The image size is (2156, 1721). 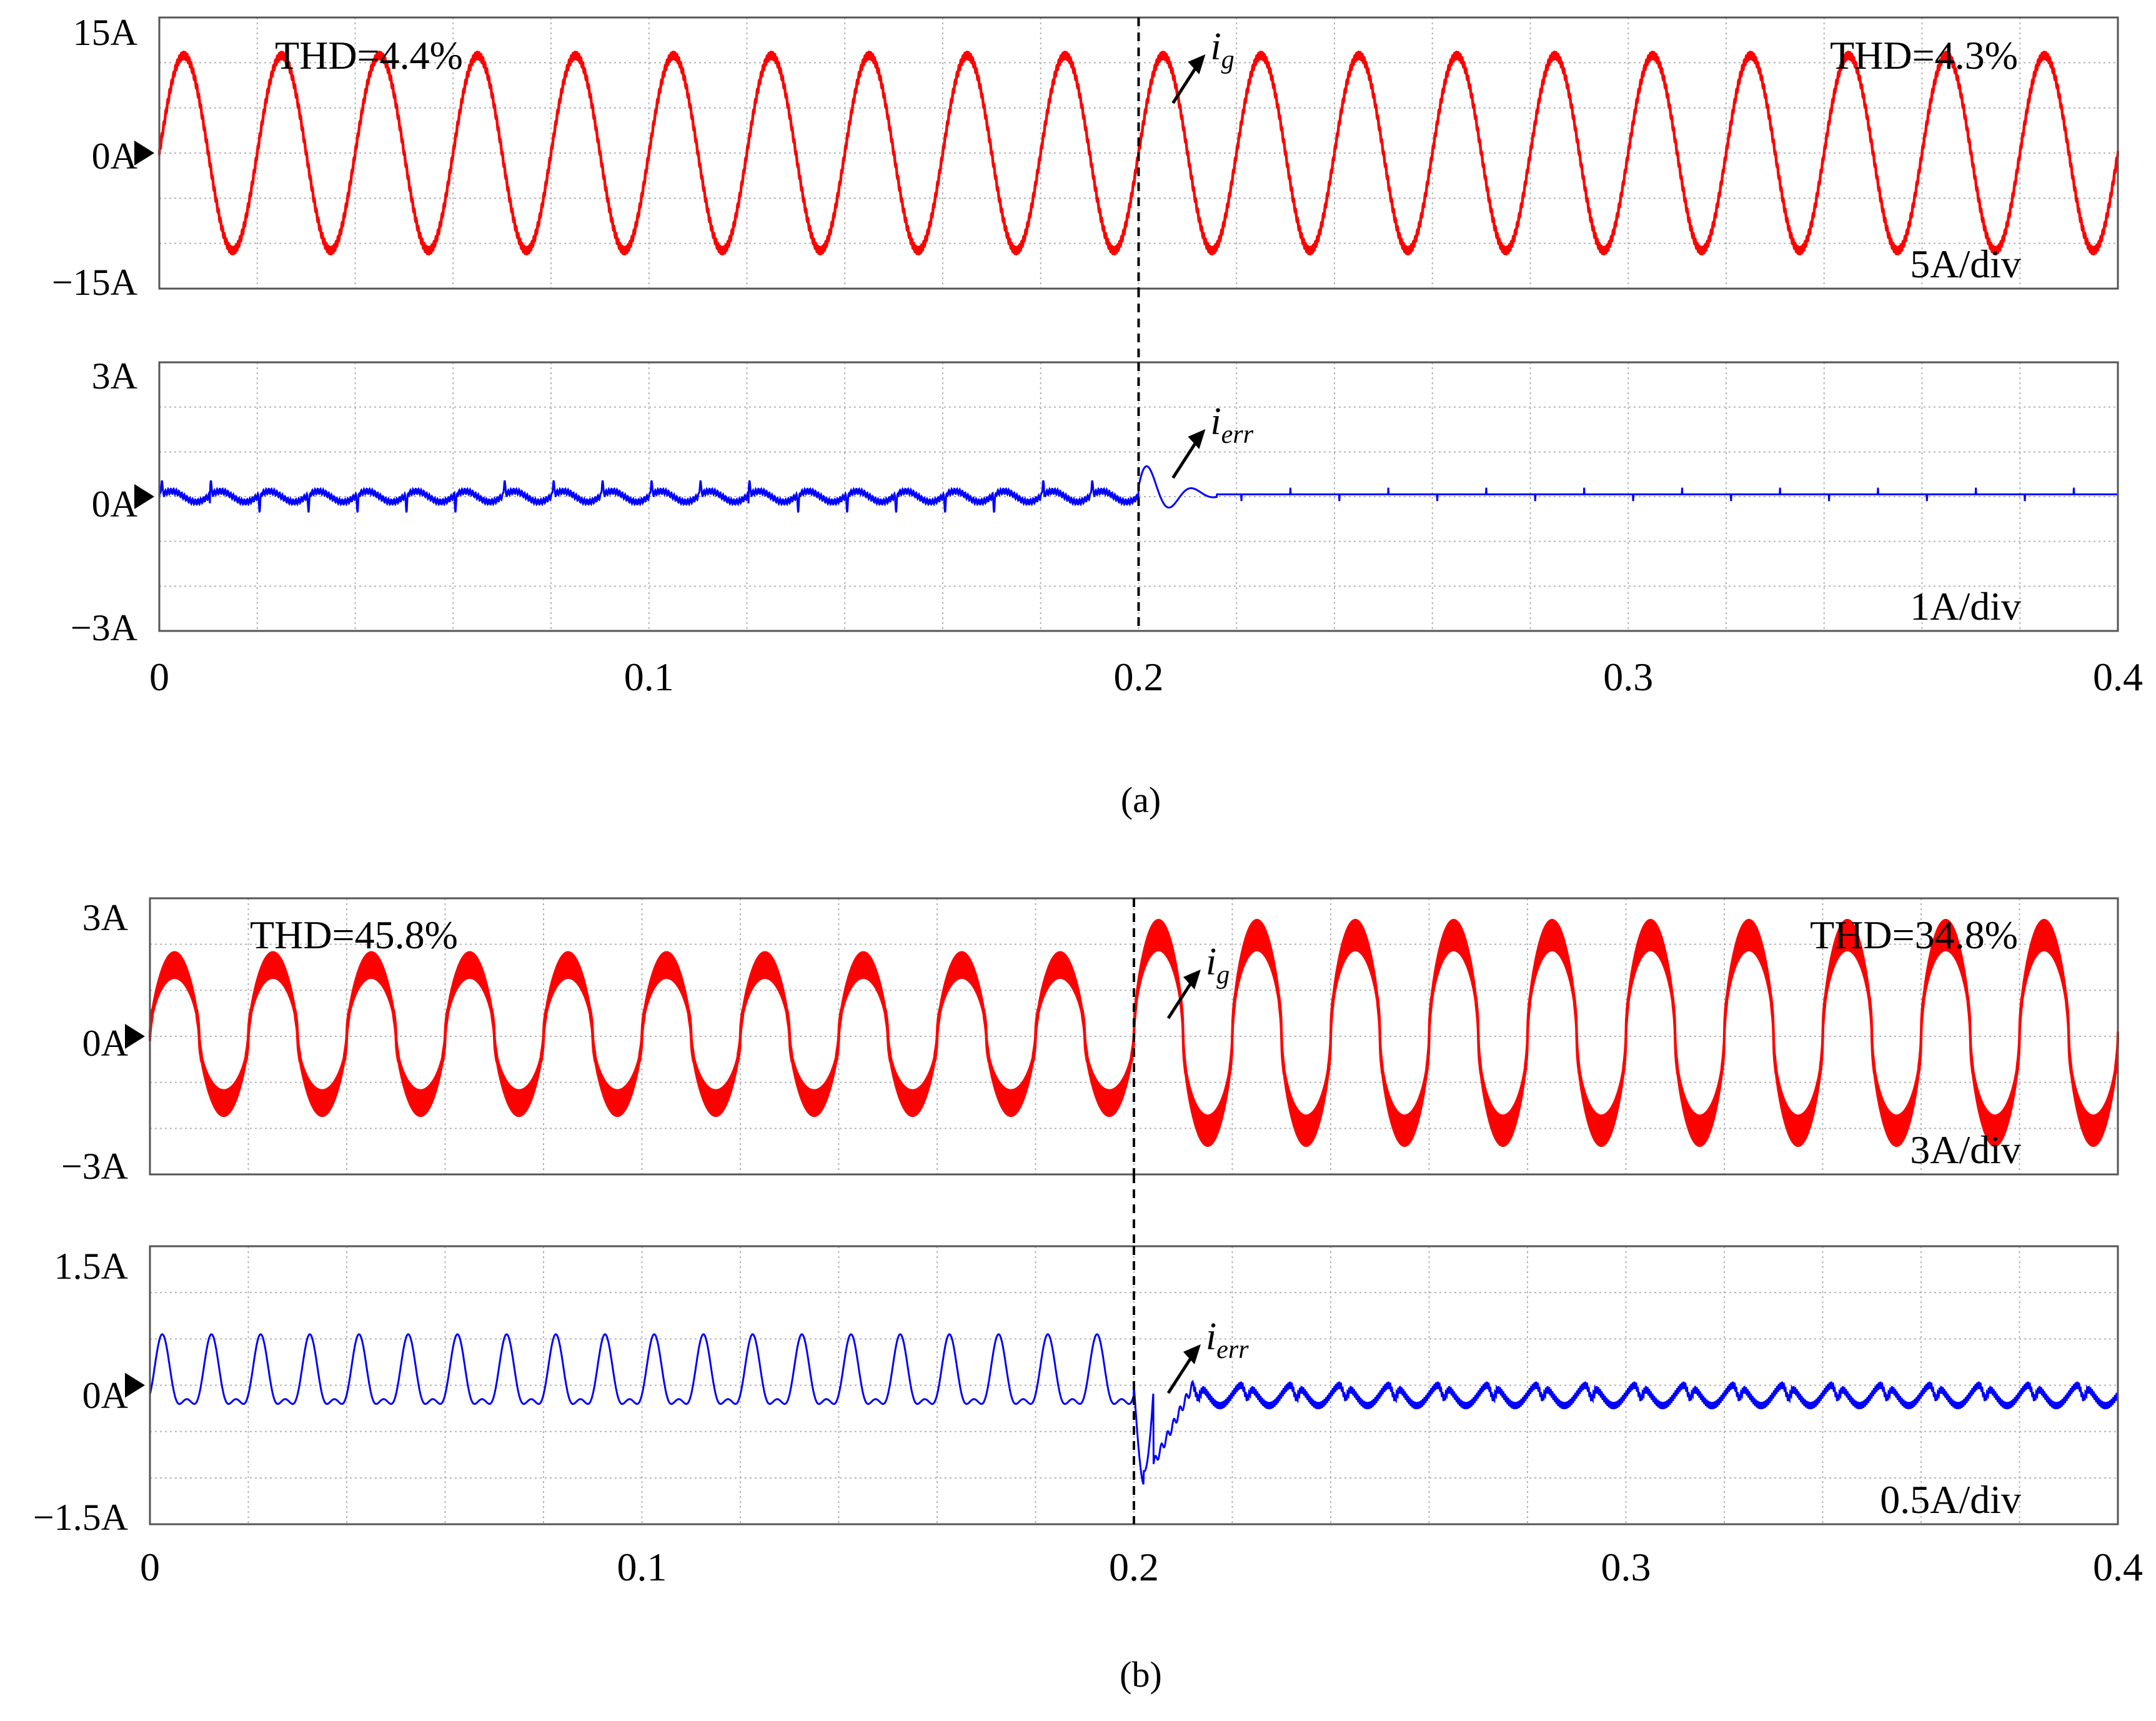 I want to click on subfigure-label-a: (a), so click(x=1141, y=800).